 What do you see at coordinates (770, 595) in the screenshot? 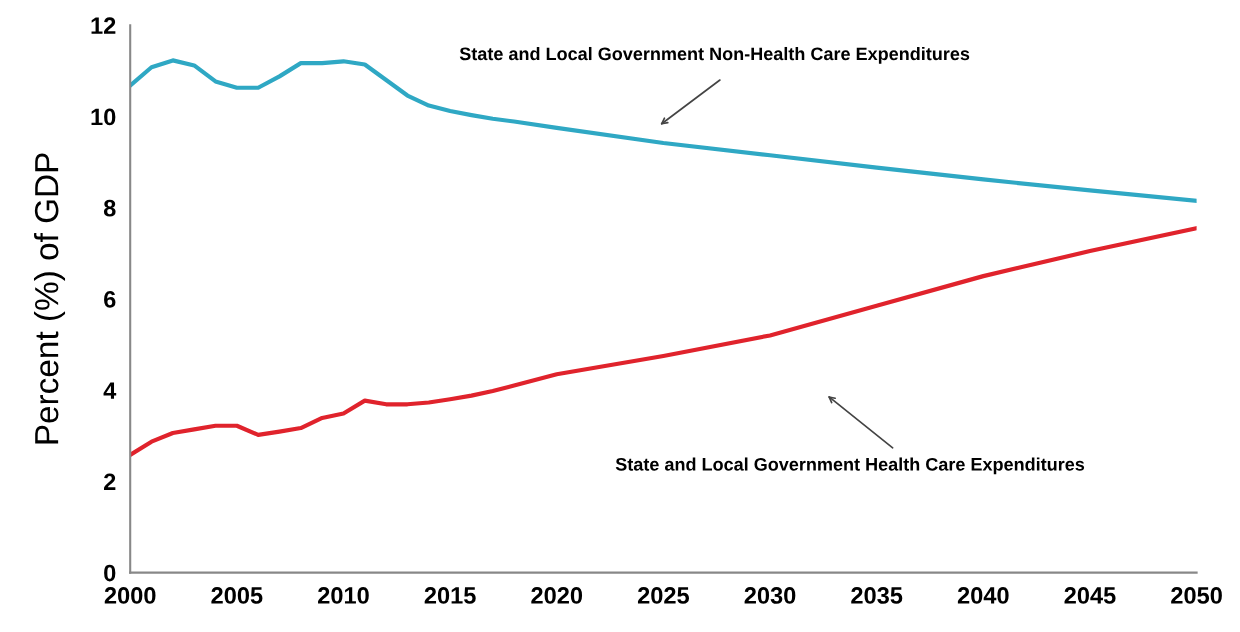
I see `x-tick-label: 2030` at bounding box center [770, 595].